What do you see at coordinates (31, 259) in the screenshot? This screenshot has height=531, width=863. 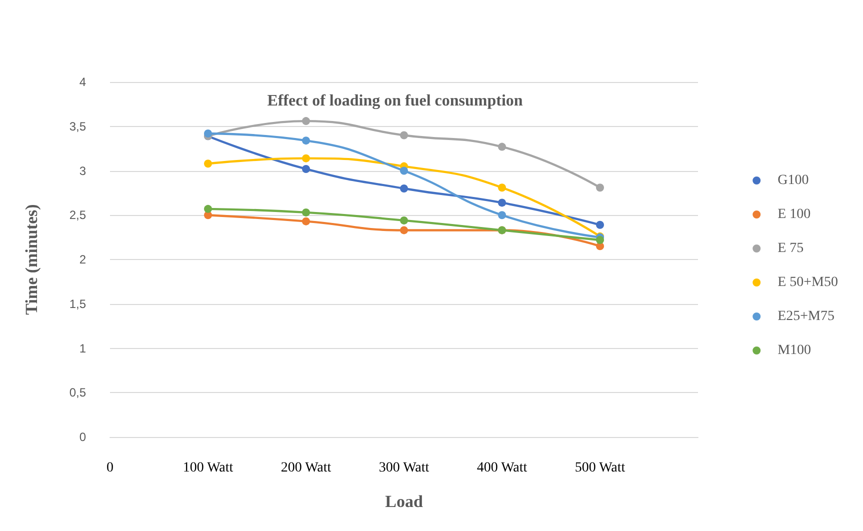 I see `y-axis-title: Time (minutes)` at bounding box center [31, 259].